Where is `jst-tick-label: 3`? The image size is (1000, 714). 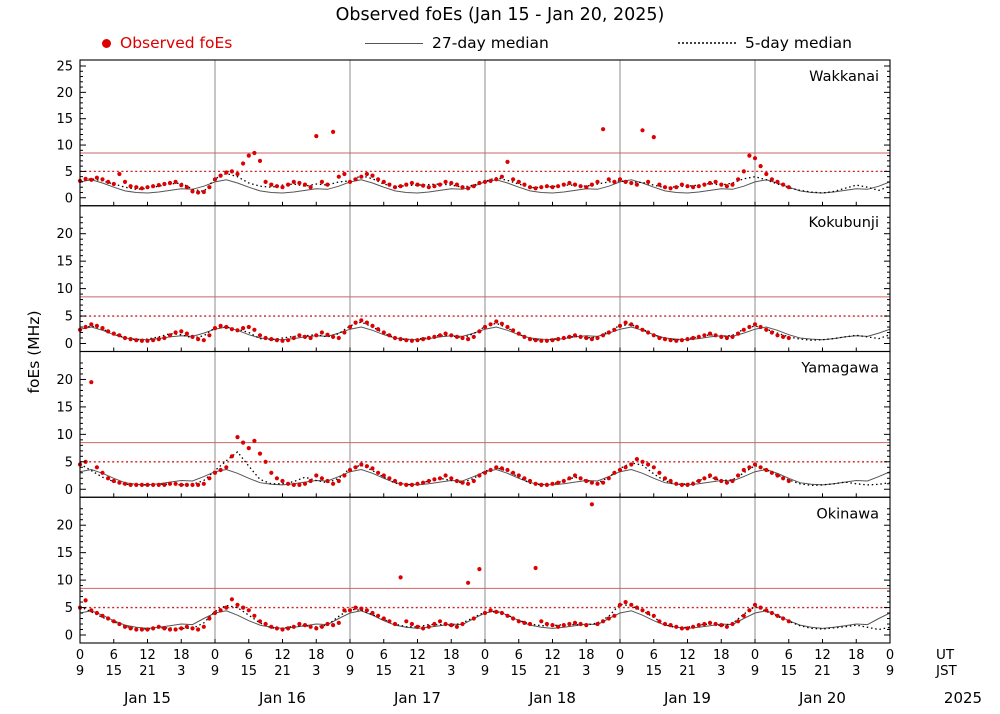
jst-tick-label: 3 is located at coordinates (181, 671).